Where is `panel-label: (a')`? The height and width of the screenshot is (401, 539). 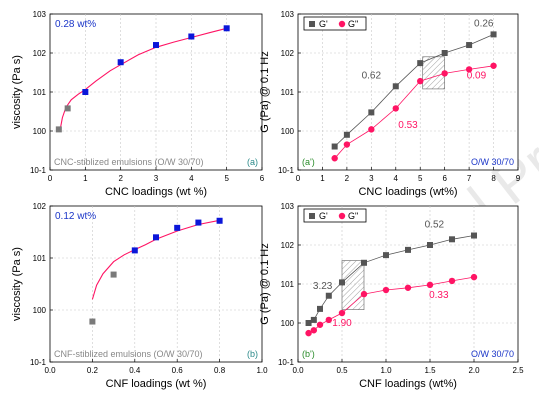
panel-label: (a') is located at coordinates (308, 162).